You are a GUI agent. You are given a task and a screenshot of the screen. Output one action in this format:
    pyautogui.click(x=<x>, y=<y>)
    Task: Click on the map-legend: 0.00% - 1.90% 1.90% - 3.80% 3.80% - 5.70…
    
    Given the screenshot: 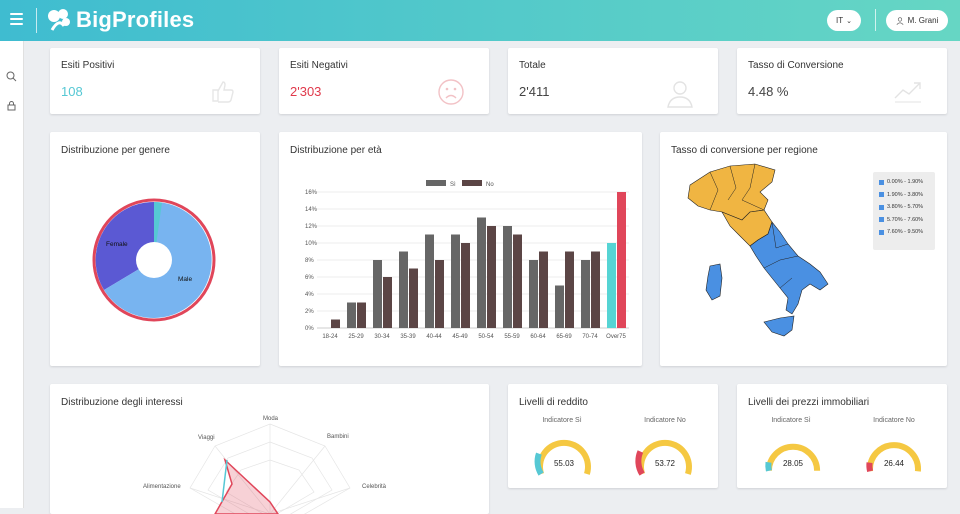 What is the action you would take?
    pyautogui.click(x=904, y=211)
    